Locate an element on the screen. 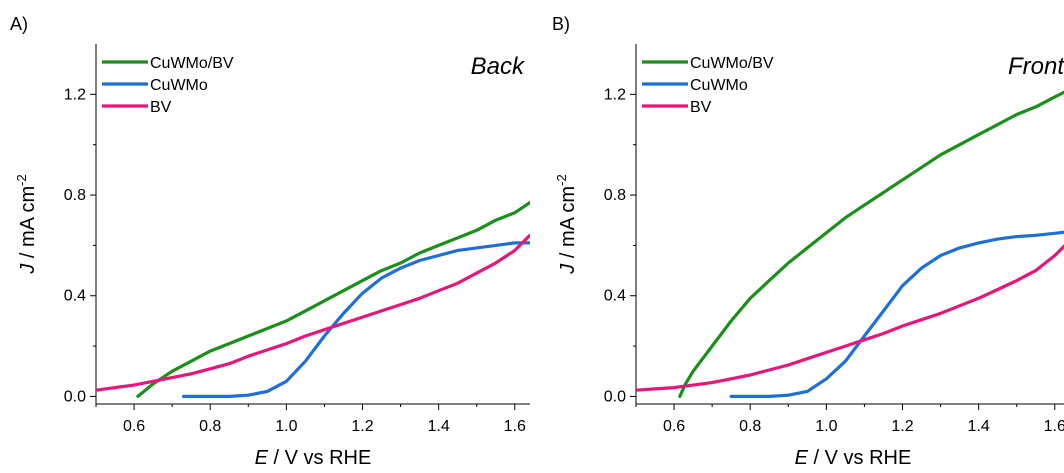  panel-label: A) is located at coordinates (19, 24).